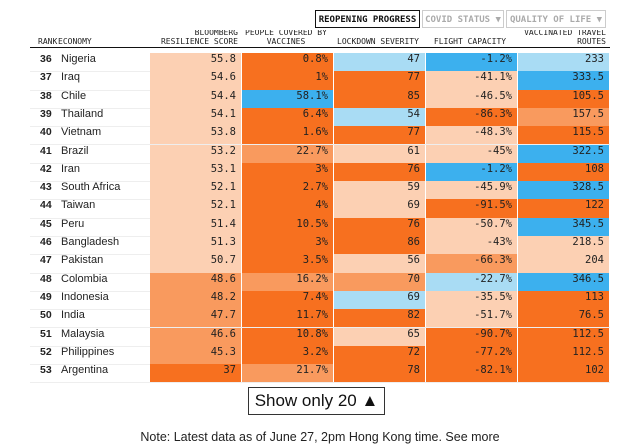 This screenshot has width=640, height=445. Describe the element at coordinates (380, 80) in the screenshot. I see `cell: 77` at that location.